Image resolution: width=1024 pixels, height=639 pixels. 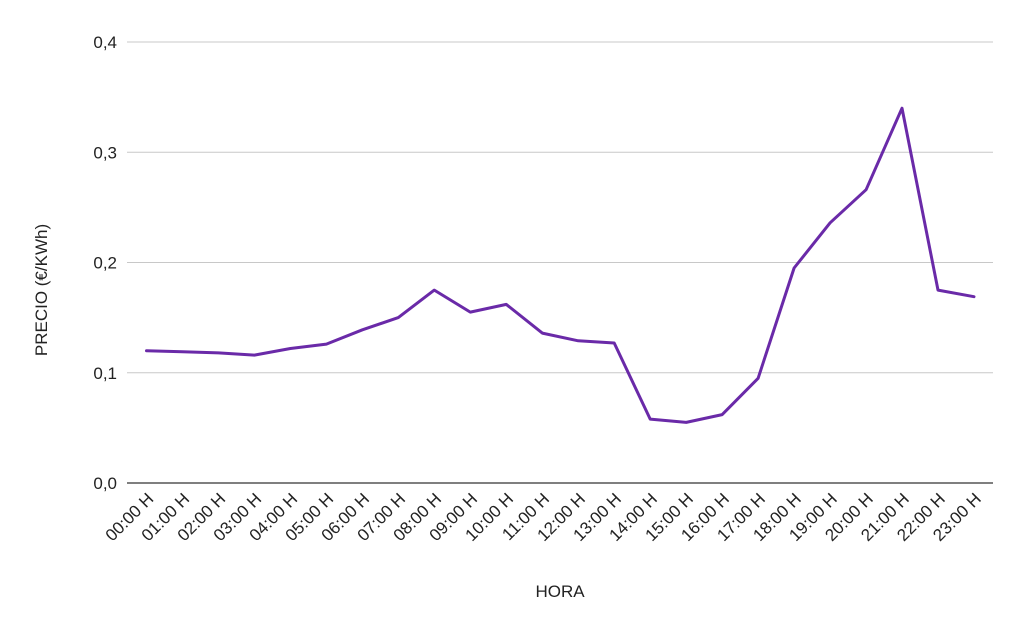 I want to click on x-axis-title: HORA, so click(x=560, y=591).